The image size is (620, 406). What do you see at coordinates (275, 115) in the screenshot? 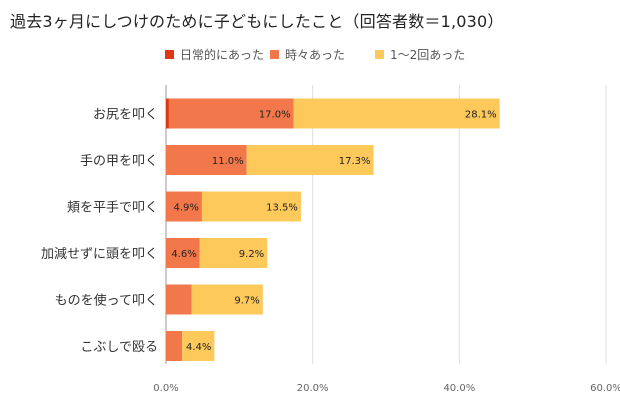
I see `data-label-0-1: 17.0%` at bounding box center [275, 115].